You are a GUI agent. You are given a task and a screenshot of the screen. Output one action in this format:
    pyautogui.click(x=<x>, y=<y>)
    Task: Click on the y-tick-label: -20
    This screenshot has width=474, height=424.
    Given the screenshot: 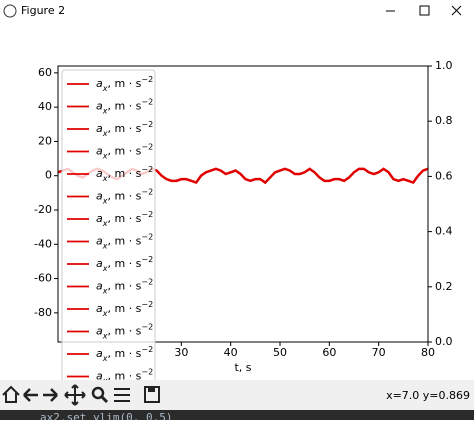 What is the action you would take?
    pyautogui.click(x=43, y=209)
    